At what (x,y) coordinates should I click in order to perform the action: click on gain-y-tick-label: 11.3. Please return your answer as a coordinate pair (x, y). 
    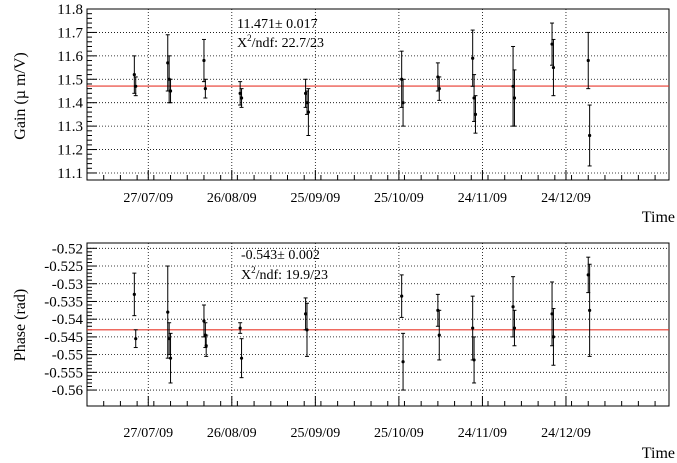
    Looking at the image, I should click on (70, 127).